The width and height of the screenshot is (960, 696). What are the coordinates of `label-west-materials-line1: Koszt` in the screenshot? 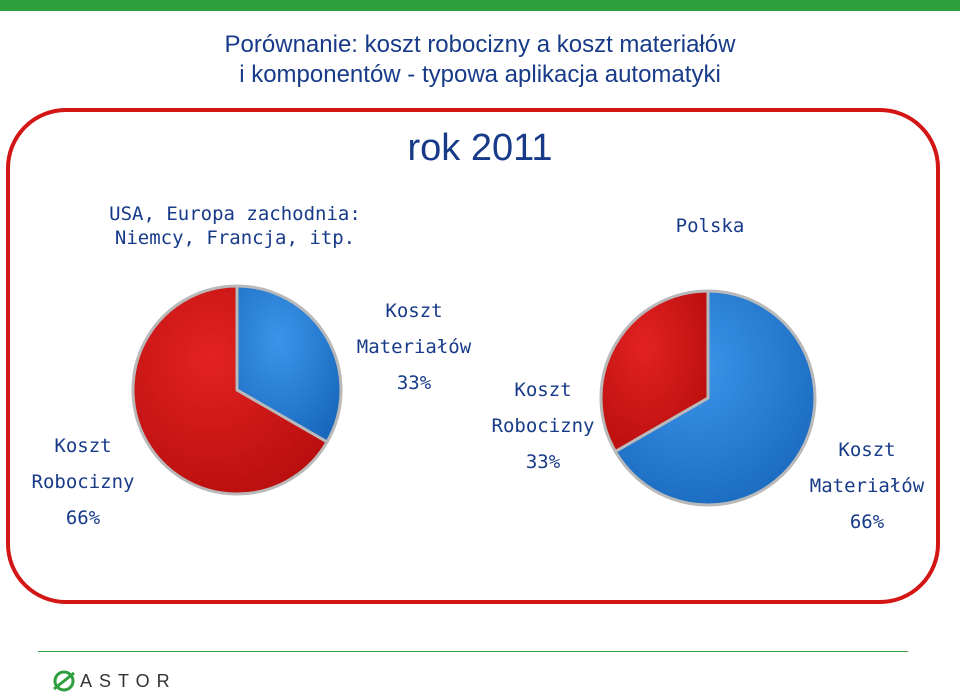 It's located at (414, 311).